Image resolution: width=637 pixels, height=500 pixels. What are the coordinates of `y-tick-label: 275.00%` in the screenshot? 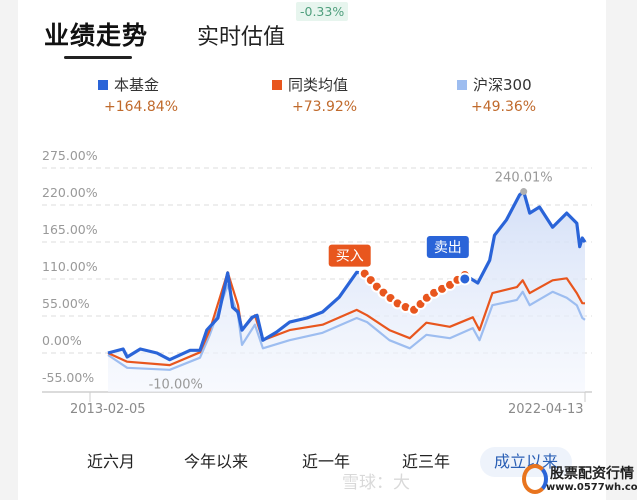 It's located at (70, 155).